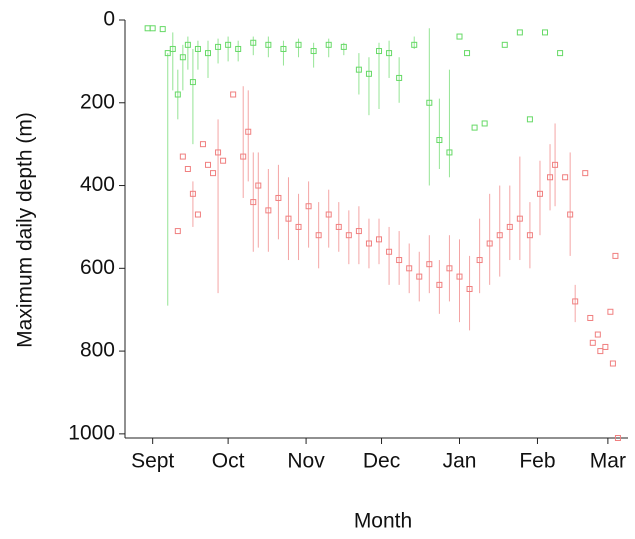 The height and width of the screenshot is (539, 635). What do you see at coordinates (537, 461) in the screenshot?
I see `x-tick-label: Feb` at bounding box center [537, 461].